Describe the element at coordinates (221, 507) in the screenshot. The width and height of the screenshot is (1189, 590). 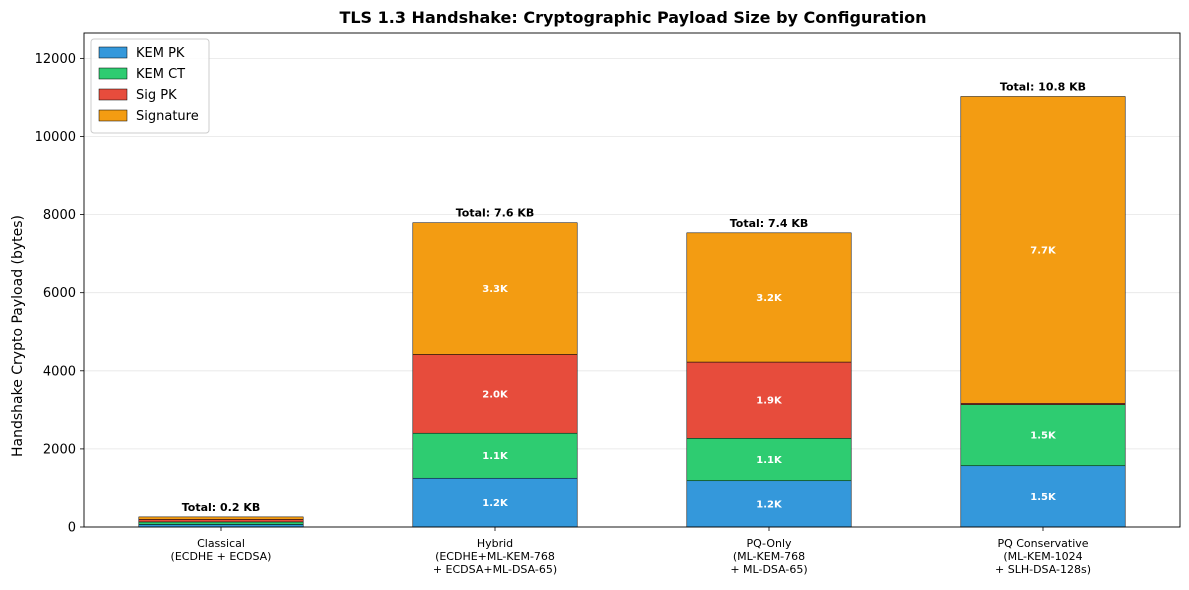
I see `bar-total-label: Total: 0.2 KB` at that location.